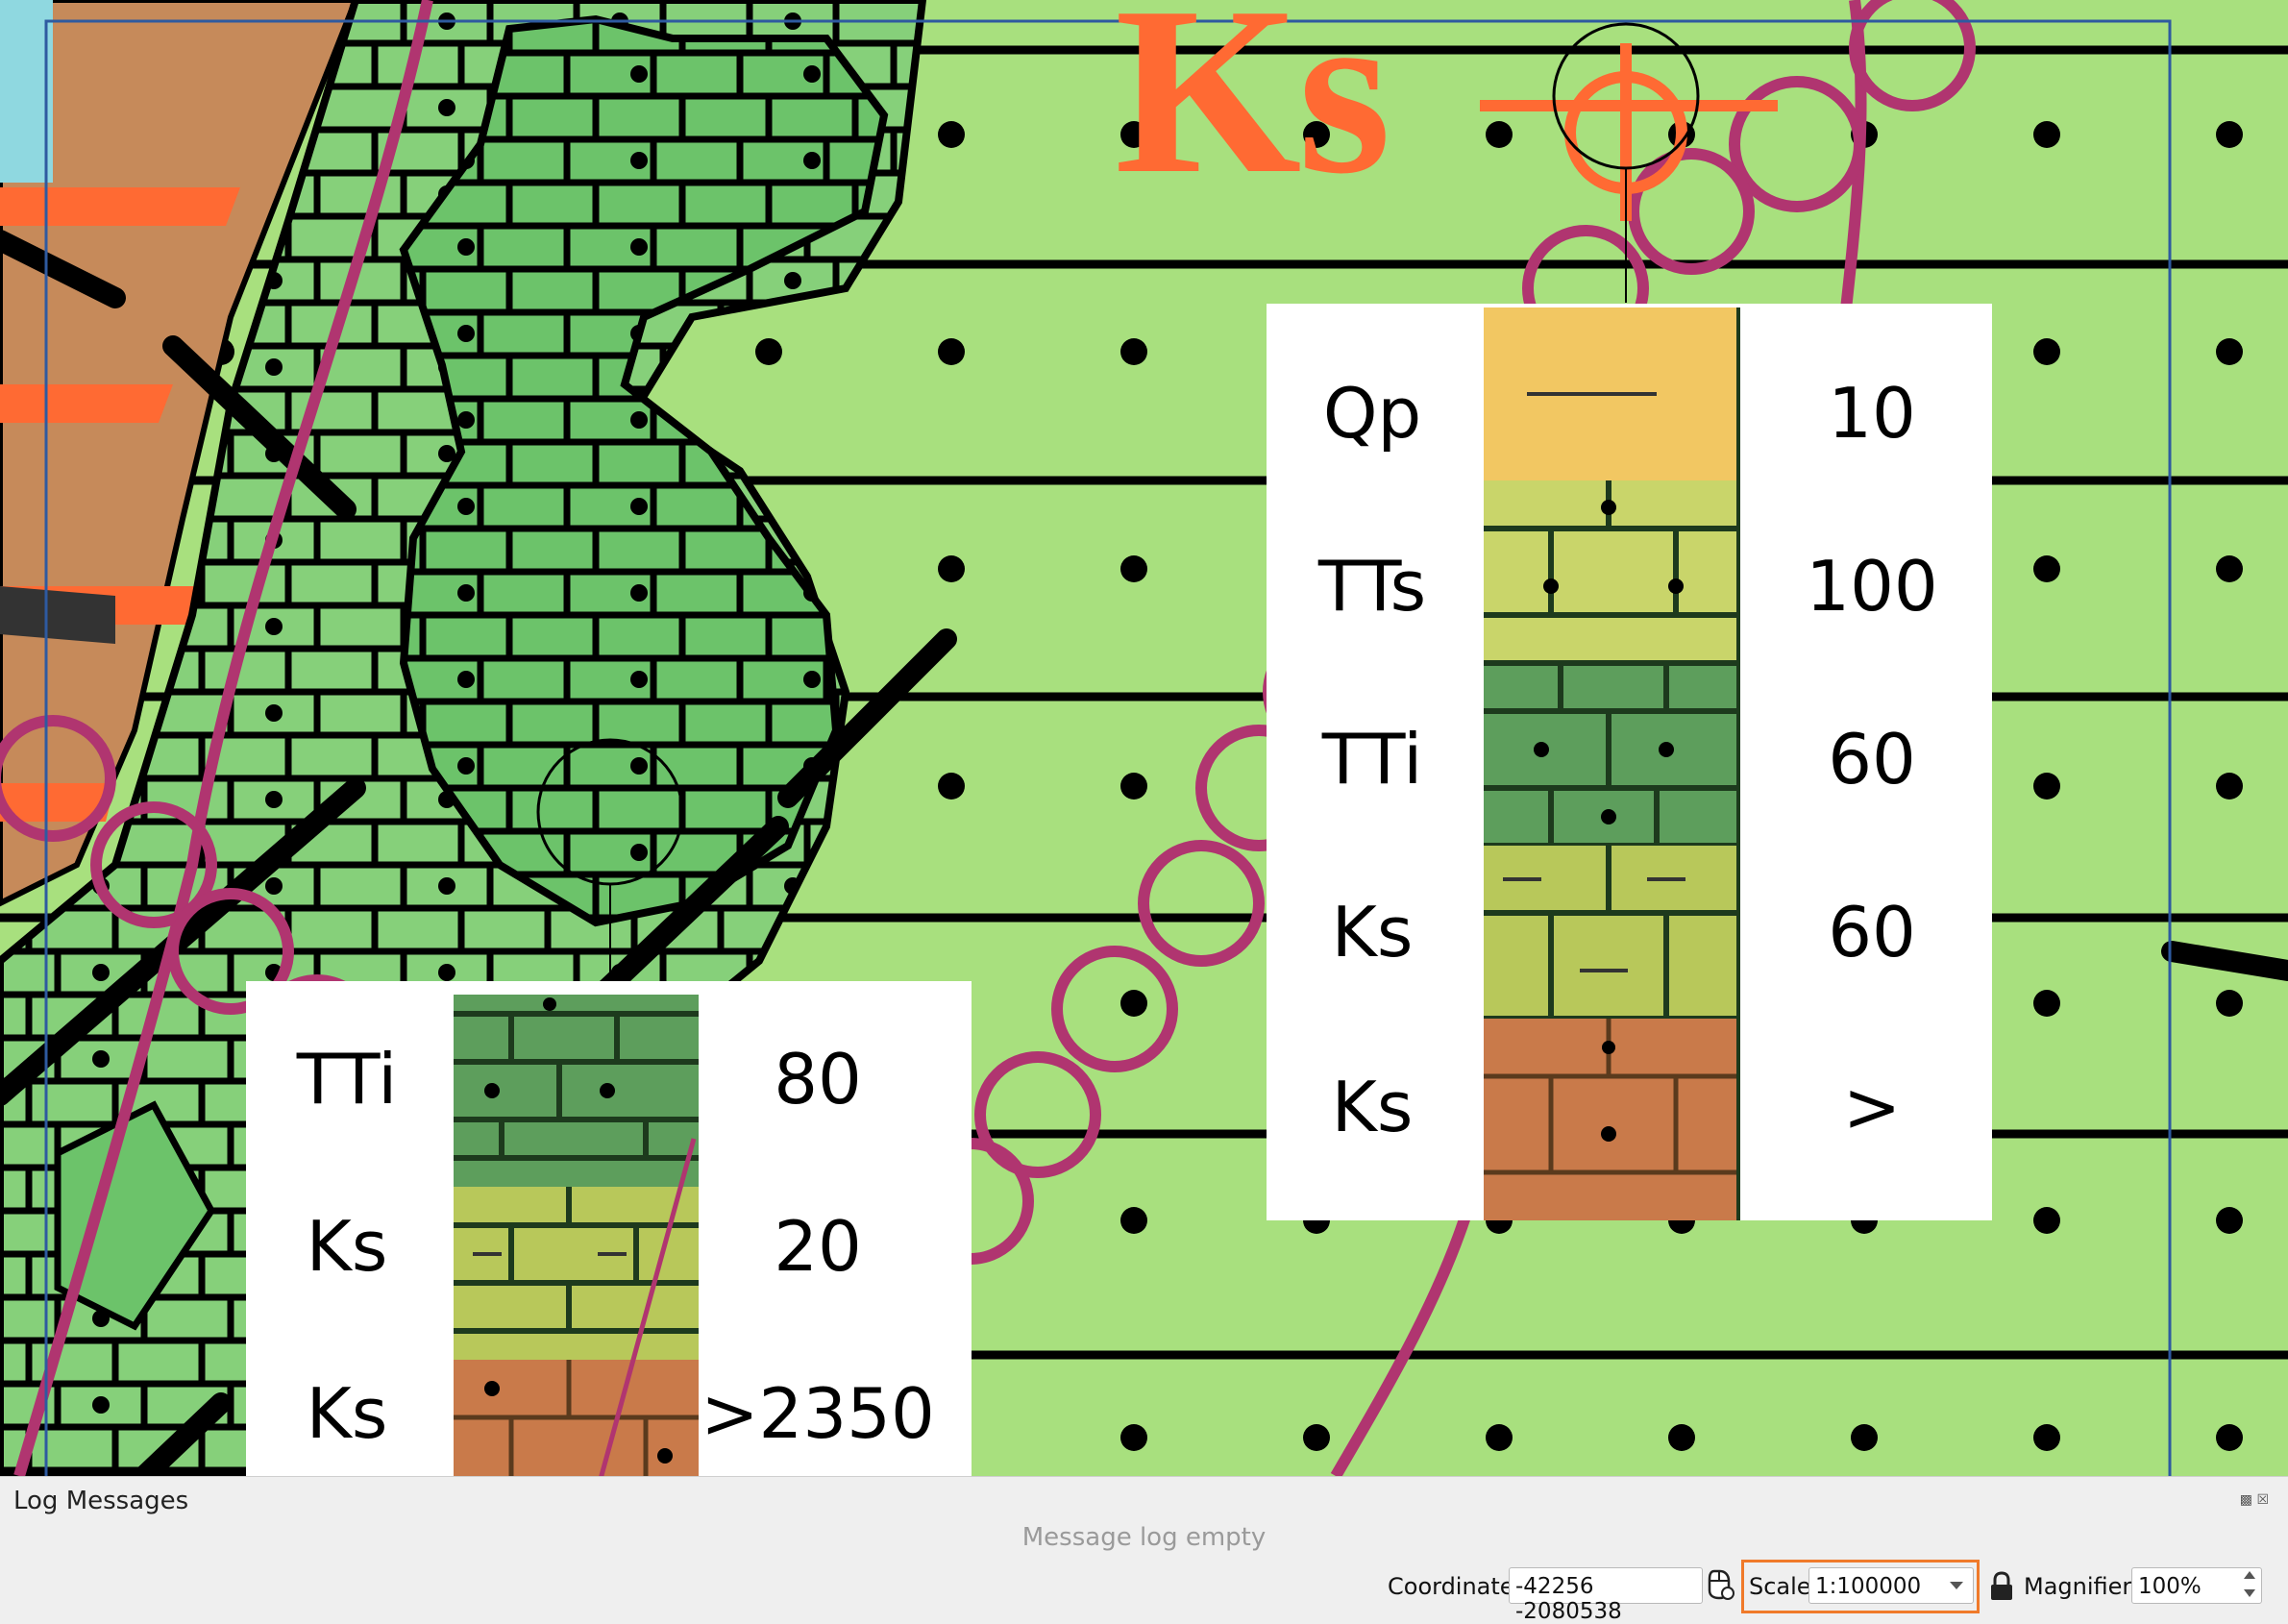 The image size is (2288, 1624). What do you see at coordinates (1780, 1586) in the screenshot?
I see `scale-label: Scale` at bounding box center [1780, 1586].